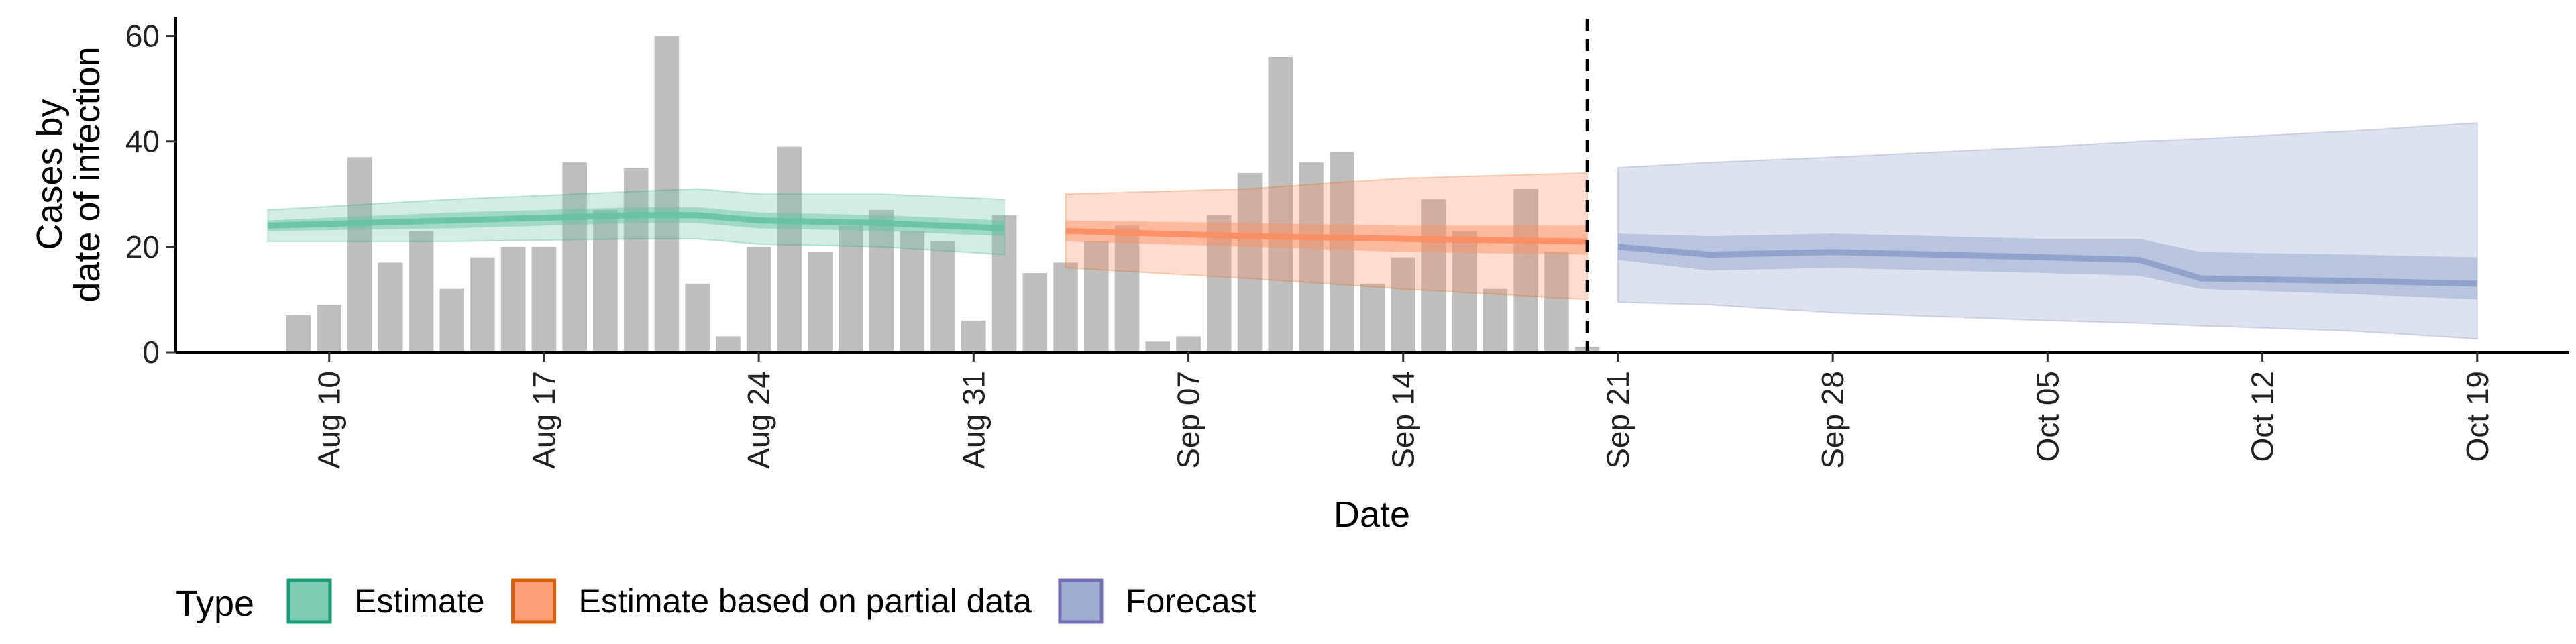 The image size is (2576, 644). I want to click on x-tick-label: Oct 19, so click(2477, 416).